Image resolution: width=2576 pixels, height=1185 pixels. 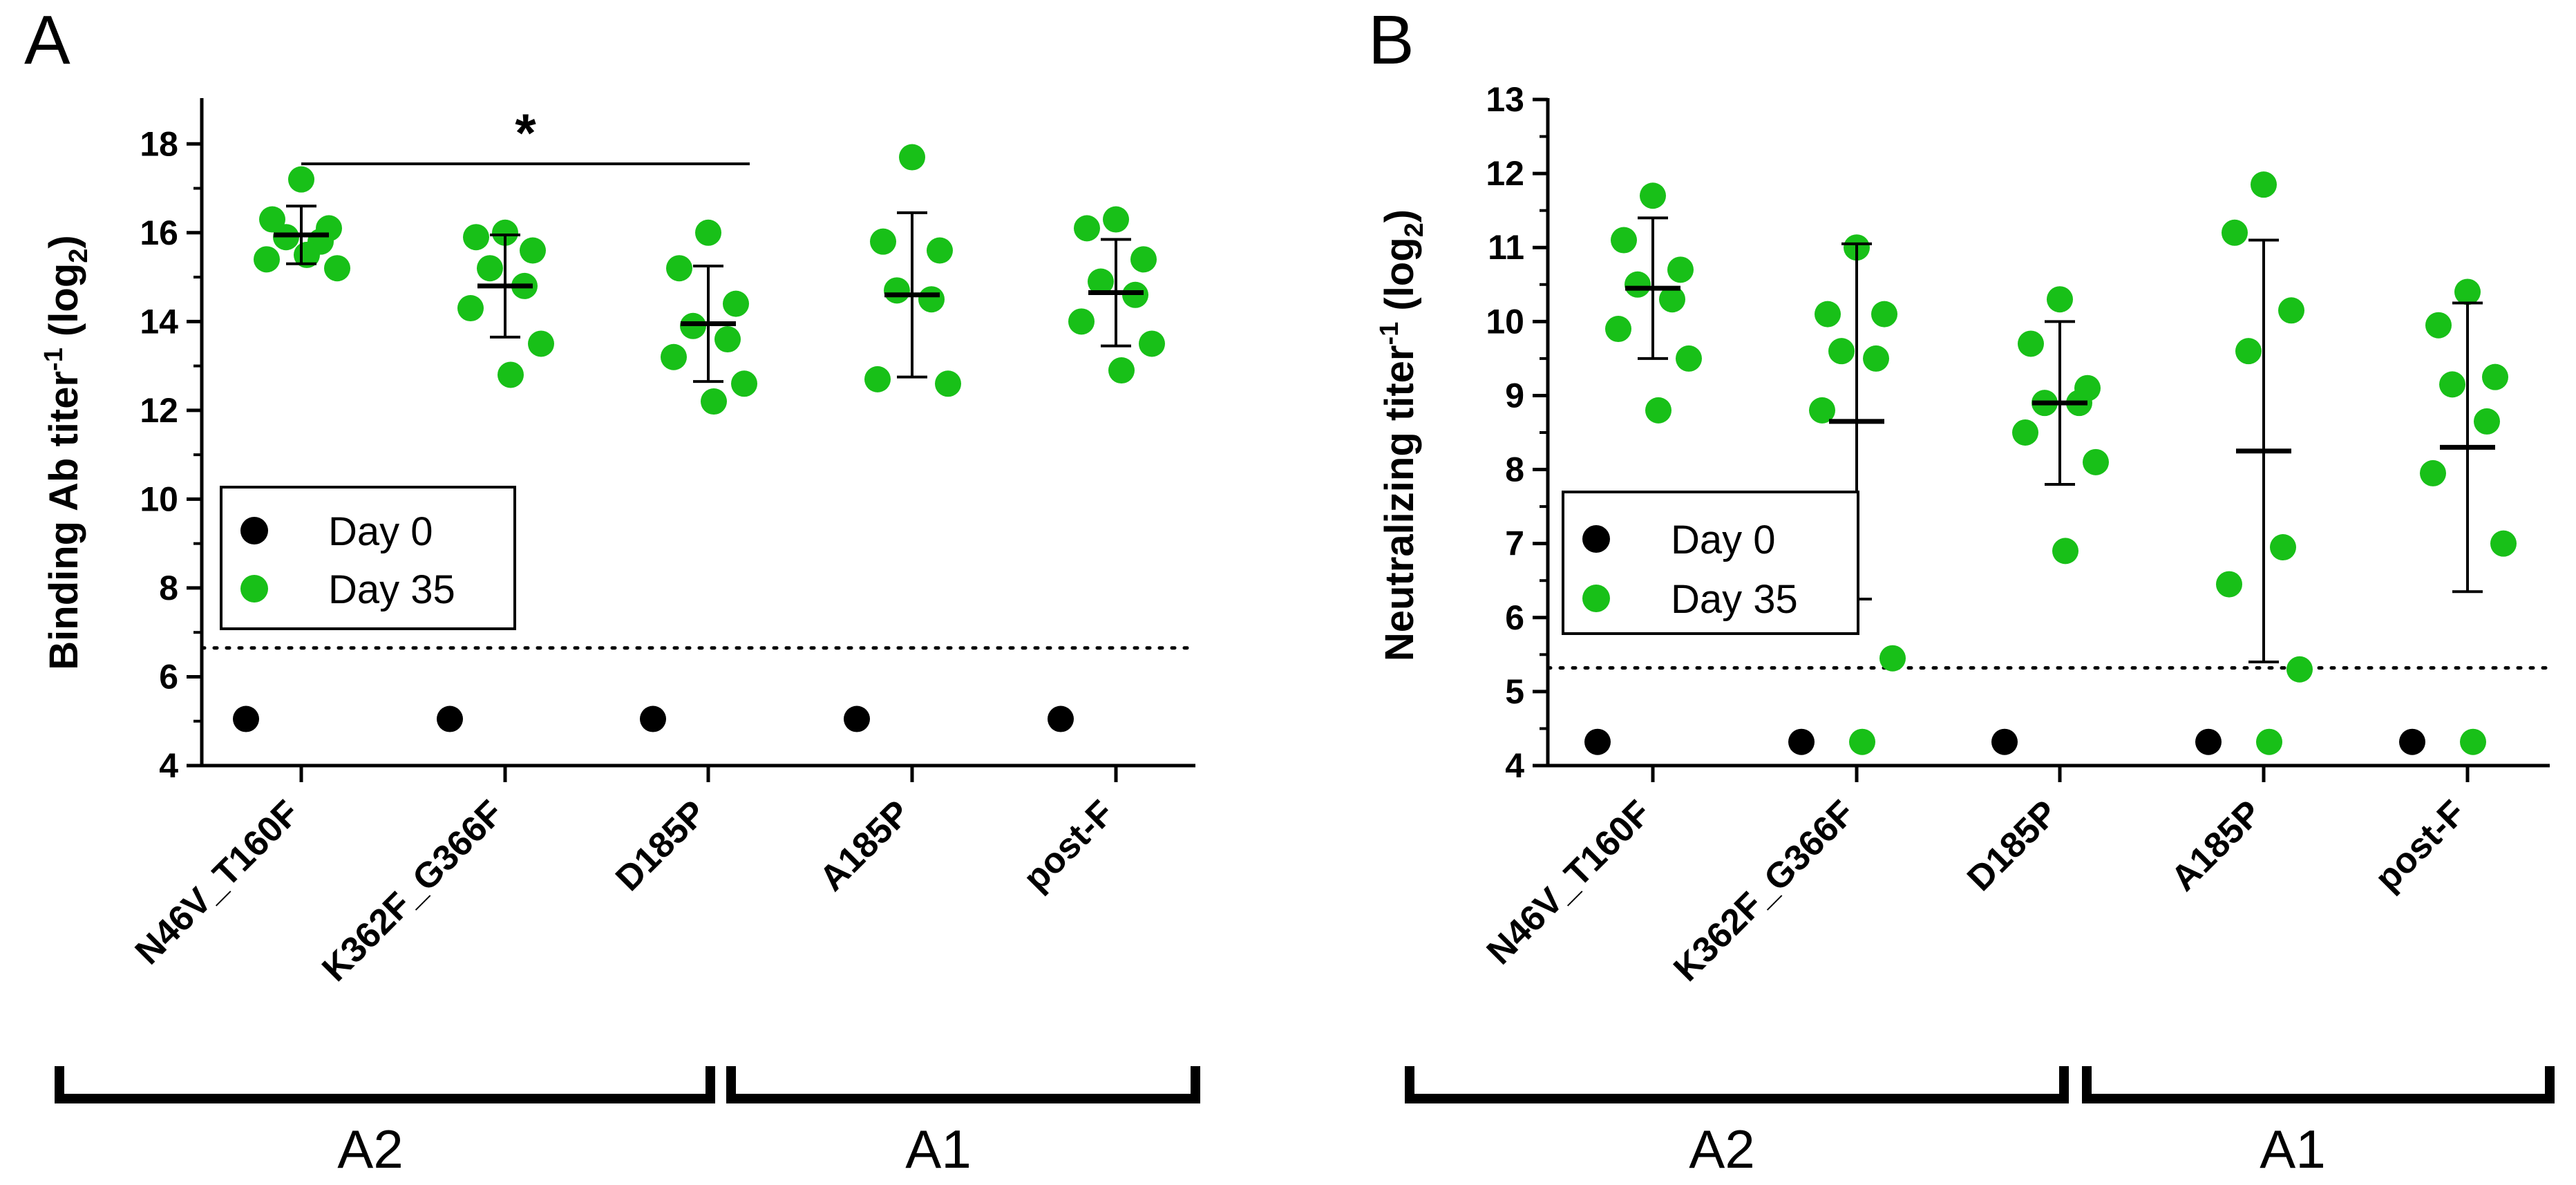 What do you see at coordinates (963, 1084) in the screenshot?
I see `panel-a-group-bracket-a1` at bounding box center [963, 1084].